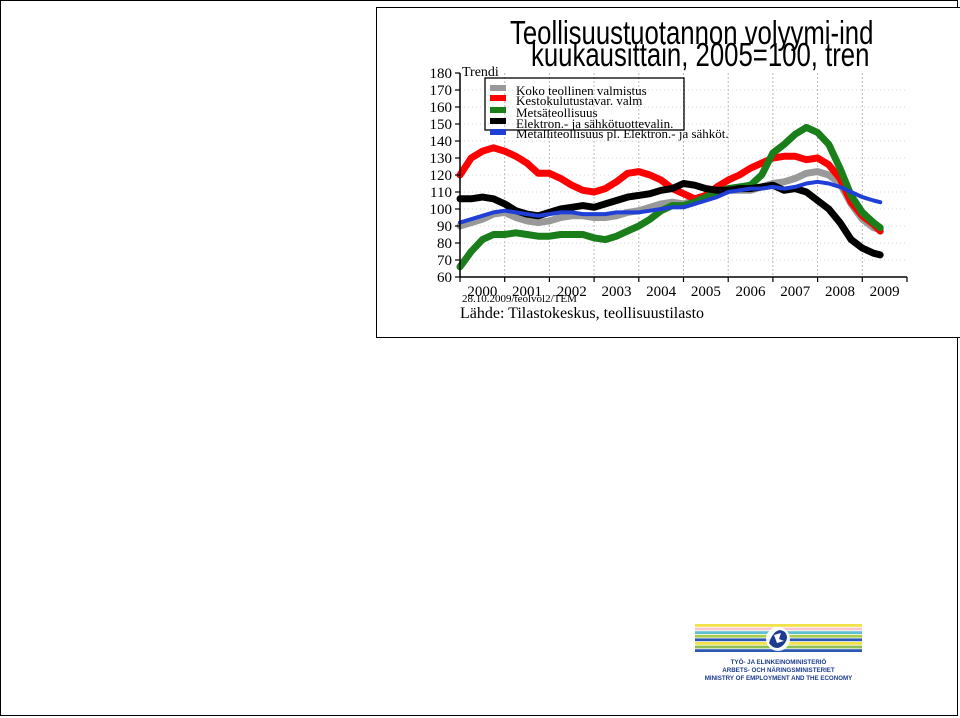  What do you see at coordinates (482, 292) in the screenshot?
I see `x-tick-label: 2000` at bounding box center [482, 292].